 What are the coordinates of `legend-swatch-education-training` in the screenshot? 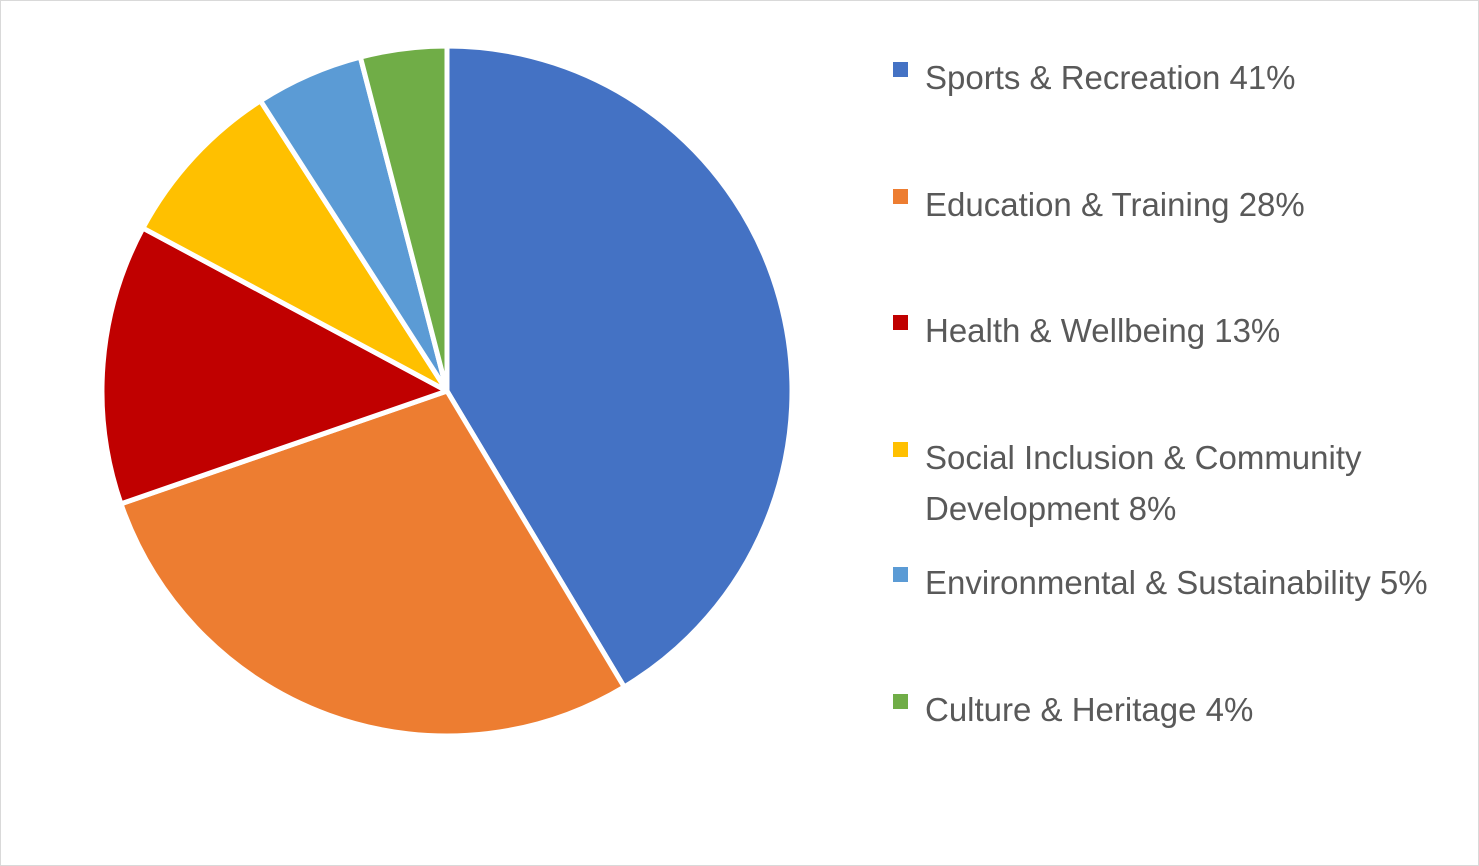 It's located at (900, 196).